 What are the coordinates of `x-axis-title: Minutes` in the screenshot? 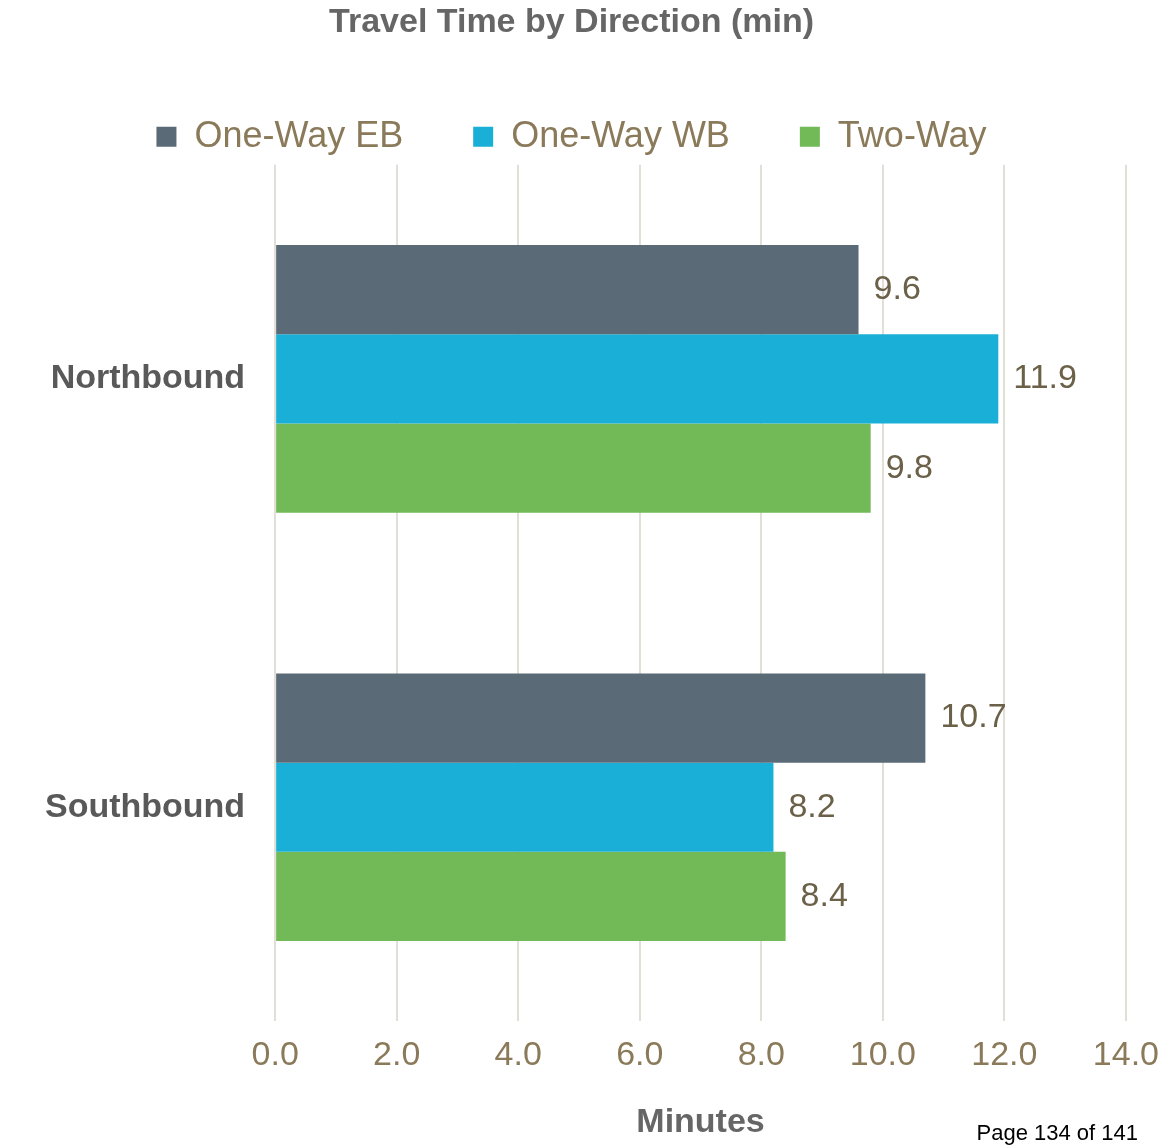 It's located at (700, 1119).